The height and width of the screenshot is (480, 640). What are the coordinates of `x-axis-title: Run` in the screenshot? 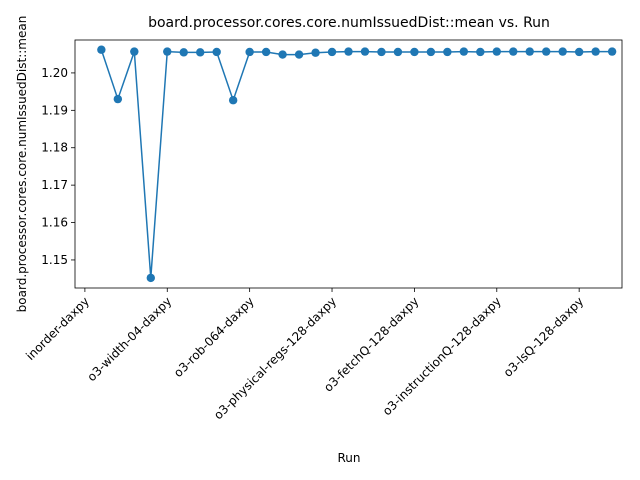 It's located at (348, 458).